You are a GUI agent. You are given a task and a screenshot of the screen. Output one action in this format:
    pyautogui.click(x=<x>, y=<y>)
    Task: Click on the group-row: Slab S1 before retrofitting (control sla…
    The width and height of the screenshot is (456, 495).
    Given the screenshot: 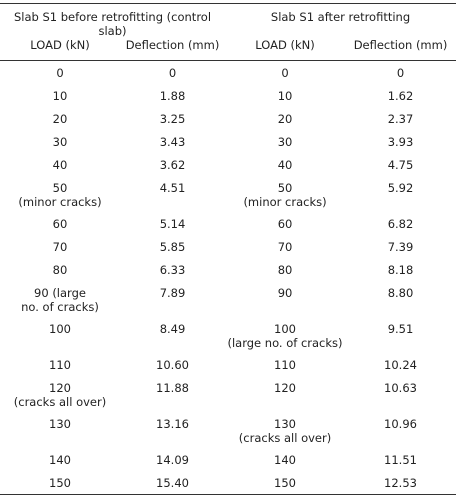 What is the action you would take?
    pyautogui.click(x=228, y=20)
    